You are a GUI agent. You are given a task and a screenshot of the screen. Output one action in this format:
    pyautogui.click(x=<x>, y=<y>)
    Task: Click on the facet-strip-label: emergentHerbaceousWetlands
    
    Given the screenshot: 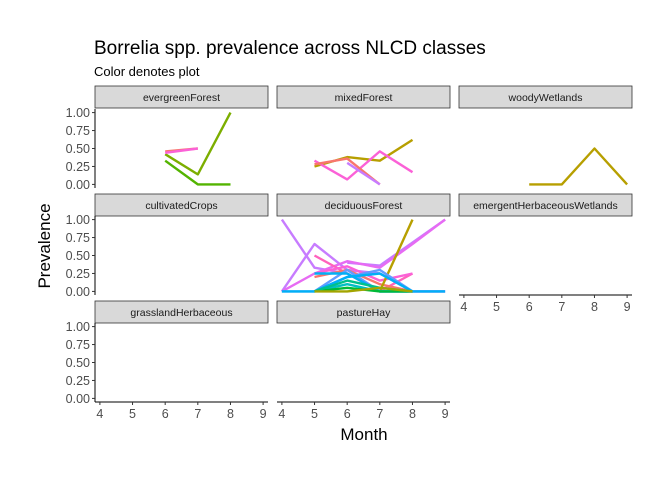 What is the action you would take?
    pyautogui.click(x=545, y=206)
    